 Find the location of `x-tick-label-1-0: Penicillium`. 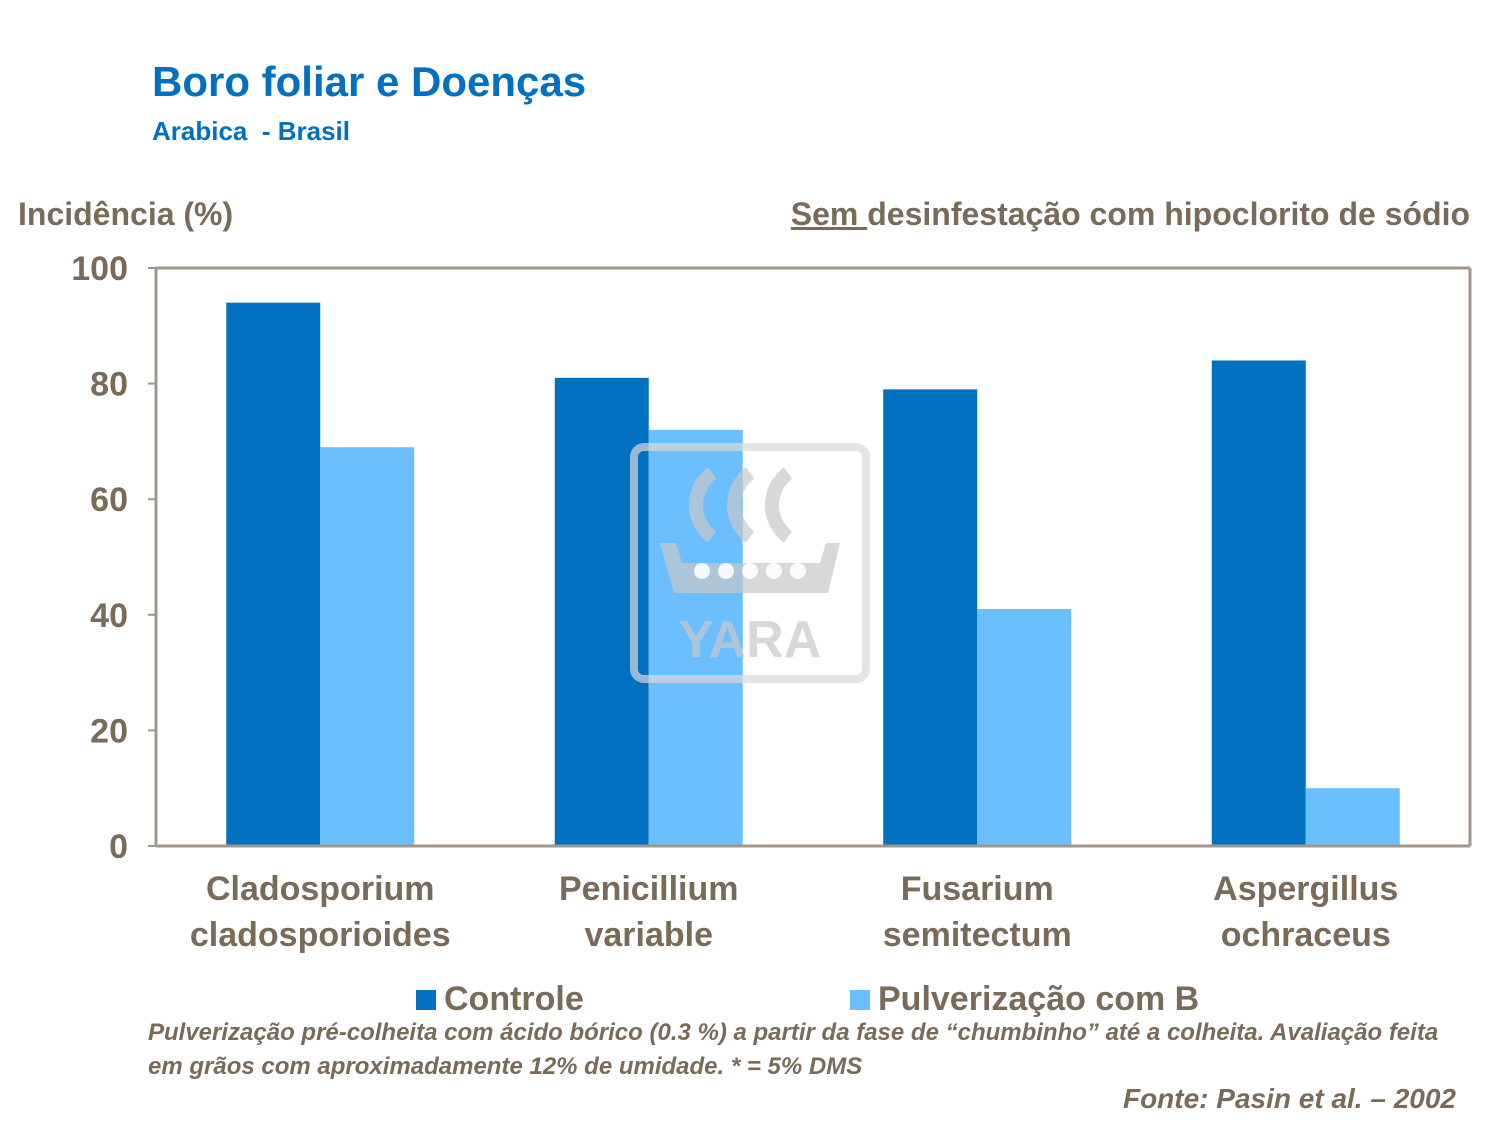

x-tick-label-1-0: Penicillium is located at coordinates (649, 889).